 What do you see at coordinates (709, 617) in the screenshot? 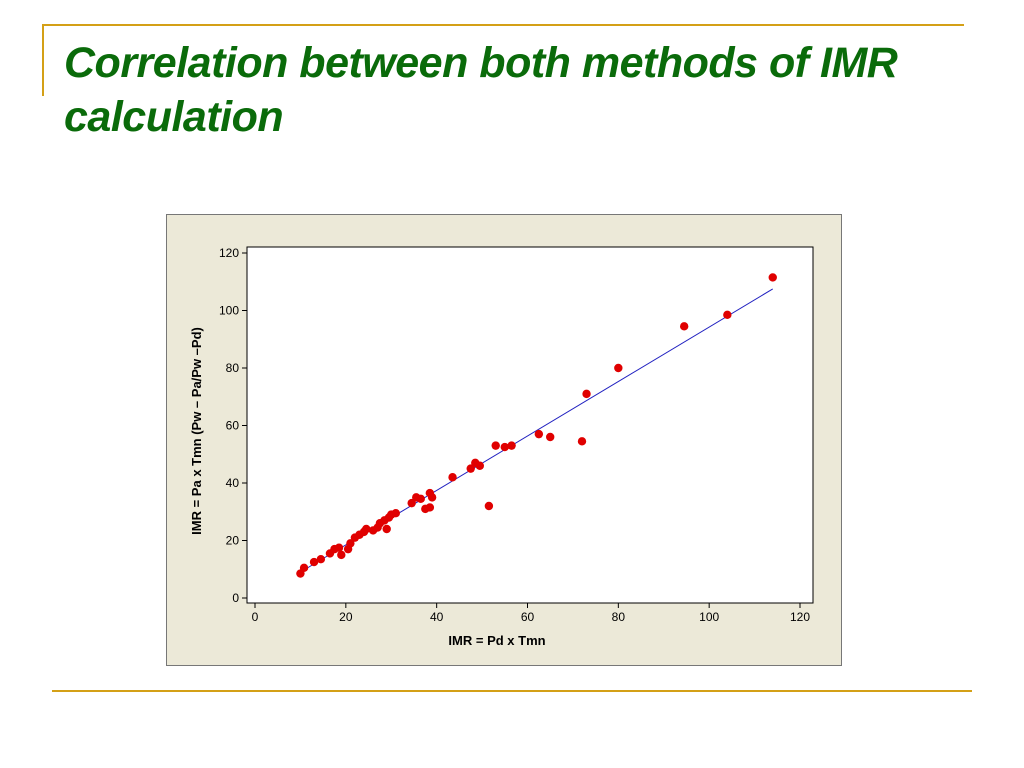
I see `x-tick-label: 100` at bounding box center [709, 617].